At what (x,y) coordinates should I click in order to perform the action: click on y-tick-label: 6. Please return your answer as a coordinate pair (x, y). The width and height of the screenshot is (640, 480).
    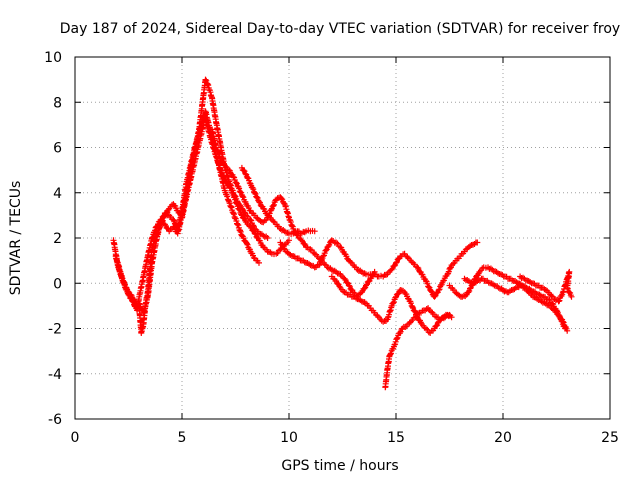
    Looking at the image, I should click on (57, 149).